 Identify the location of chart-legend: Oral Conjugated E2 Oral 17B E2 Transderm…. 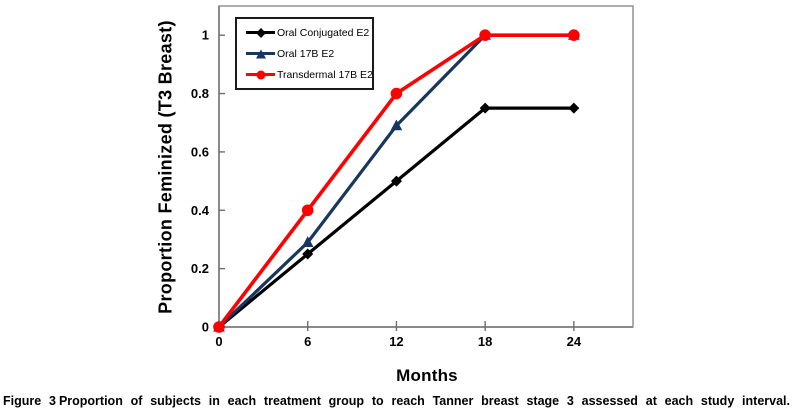
(304, 53).